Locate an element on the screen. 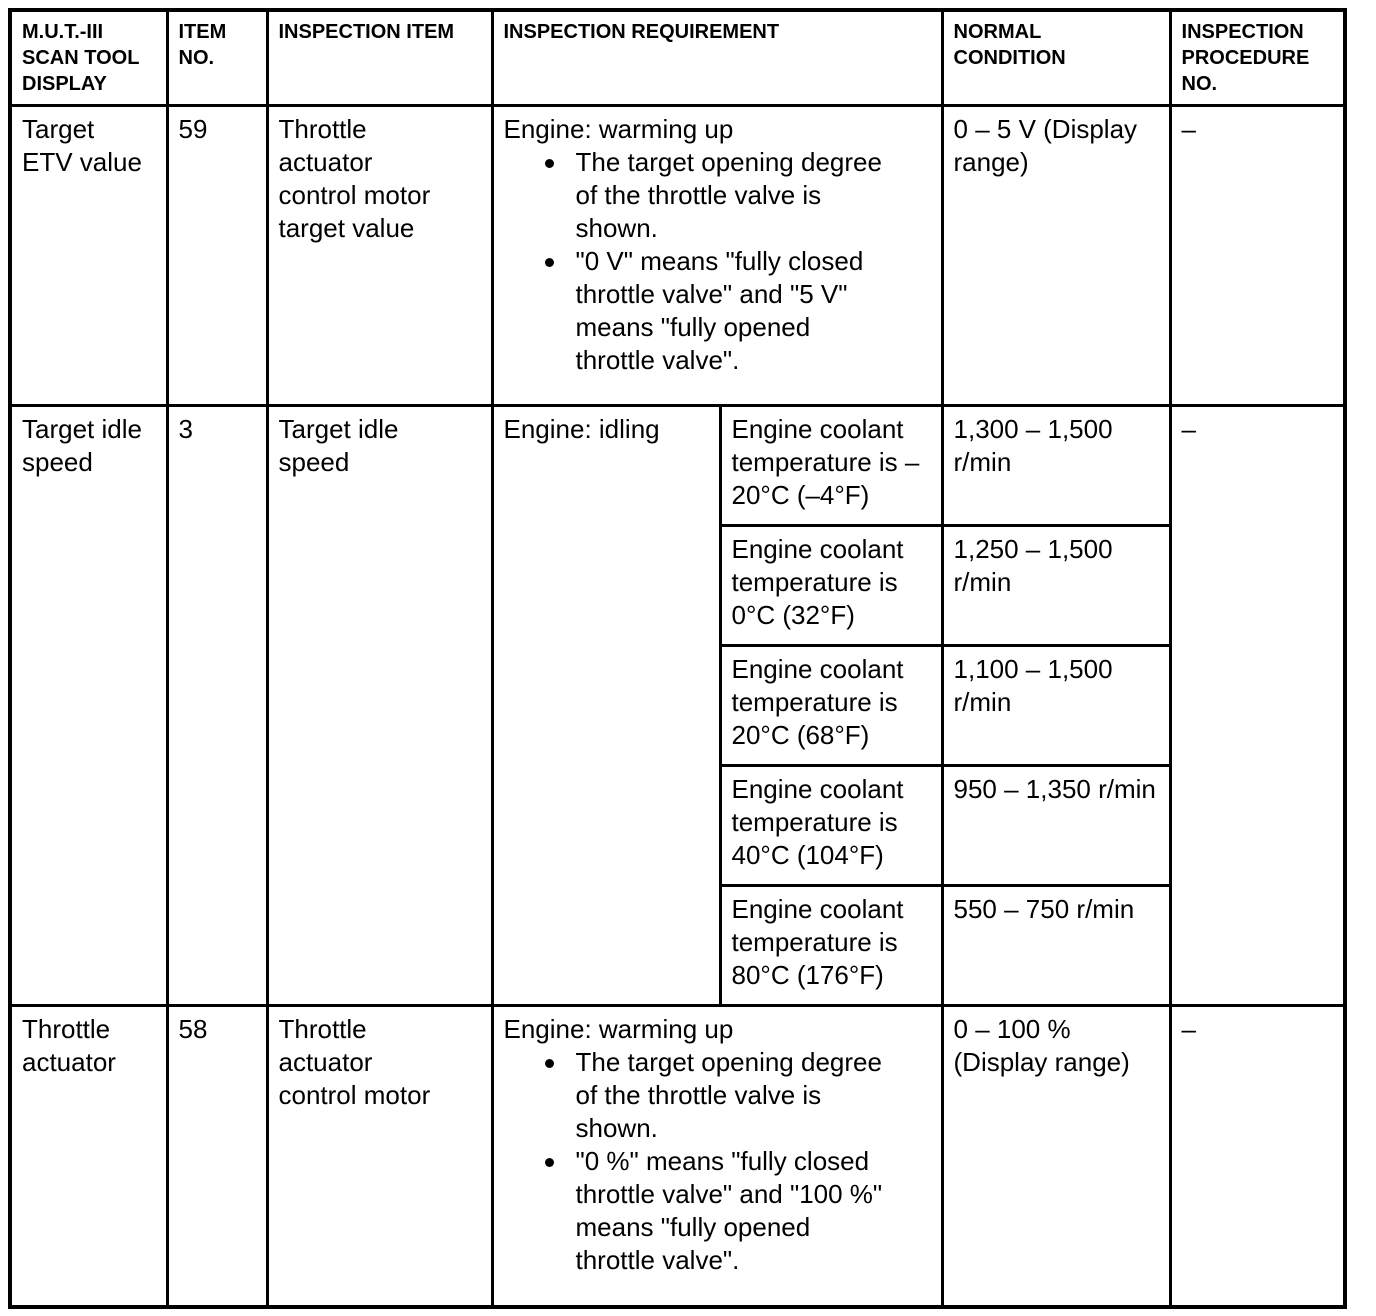 This screenshot has width=1376, height=1316. header-inspection-procedure-no: INSPECTION PROCEDURE NO. is located at coordinates (1257, 57).